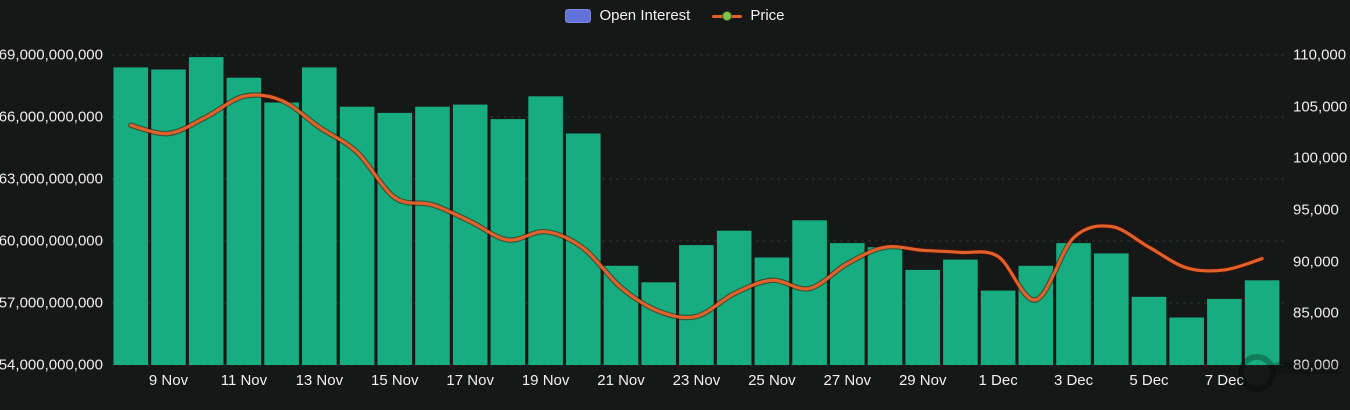 This screenshot has width=1350, height=410. Describe the element at coordinates (395, 380) in the screenshot. I see `x-axis-tick-label: 15 Nov` at that location.